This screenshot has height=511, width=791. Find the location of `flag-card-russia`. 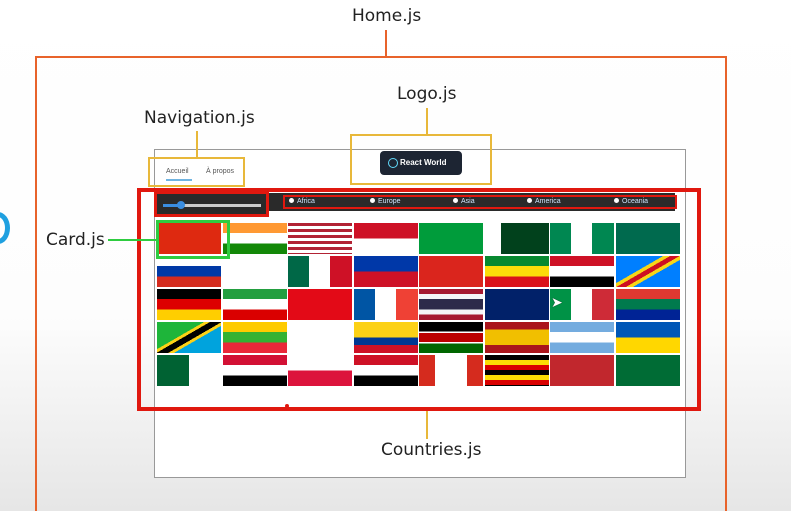

flag-card-russia is located at coordinates (189, 271).